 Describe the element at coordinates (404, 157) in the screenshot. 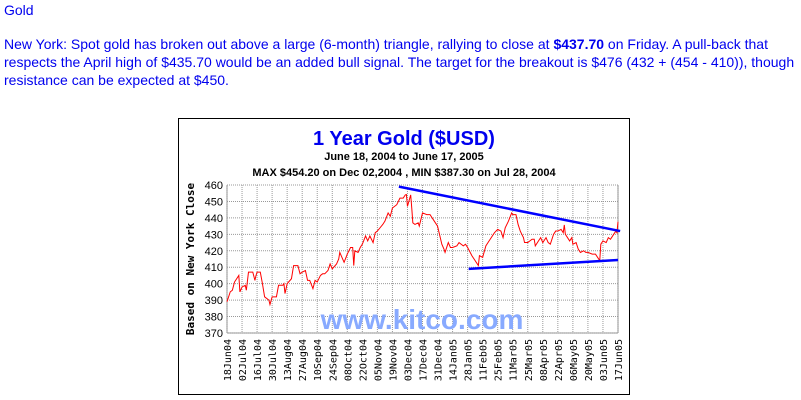

I see `chart-subtitle: June 18, 2004 to June 17, 2005` at that location.